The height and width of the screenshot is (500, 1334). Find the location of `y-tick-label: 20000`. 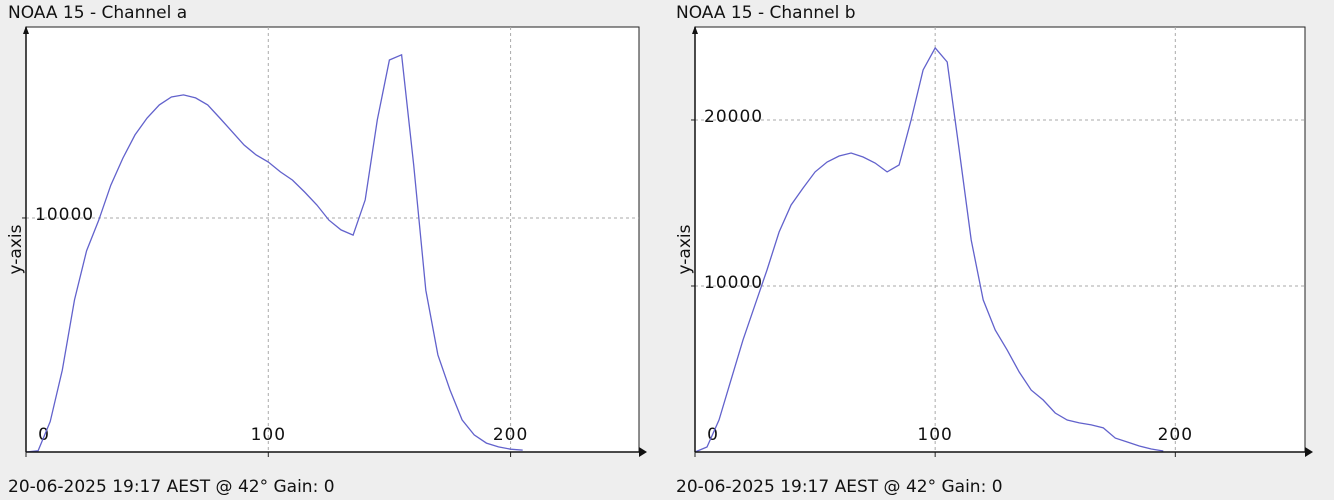

y-tick-label: 20000 is located at coordinates (733, 117).